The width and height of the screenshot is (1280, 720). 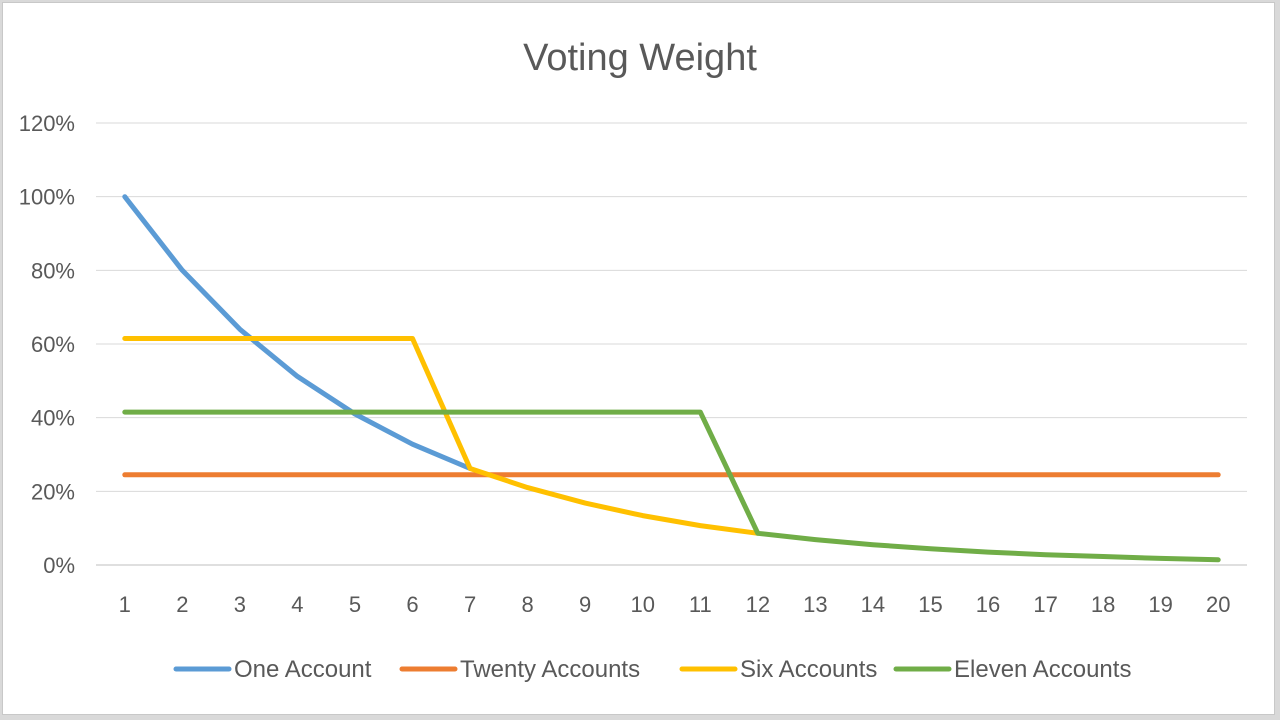 I want to click on x-tick-label: 13, so click(x=815, y=604).